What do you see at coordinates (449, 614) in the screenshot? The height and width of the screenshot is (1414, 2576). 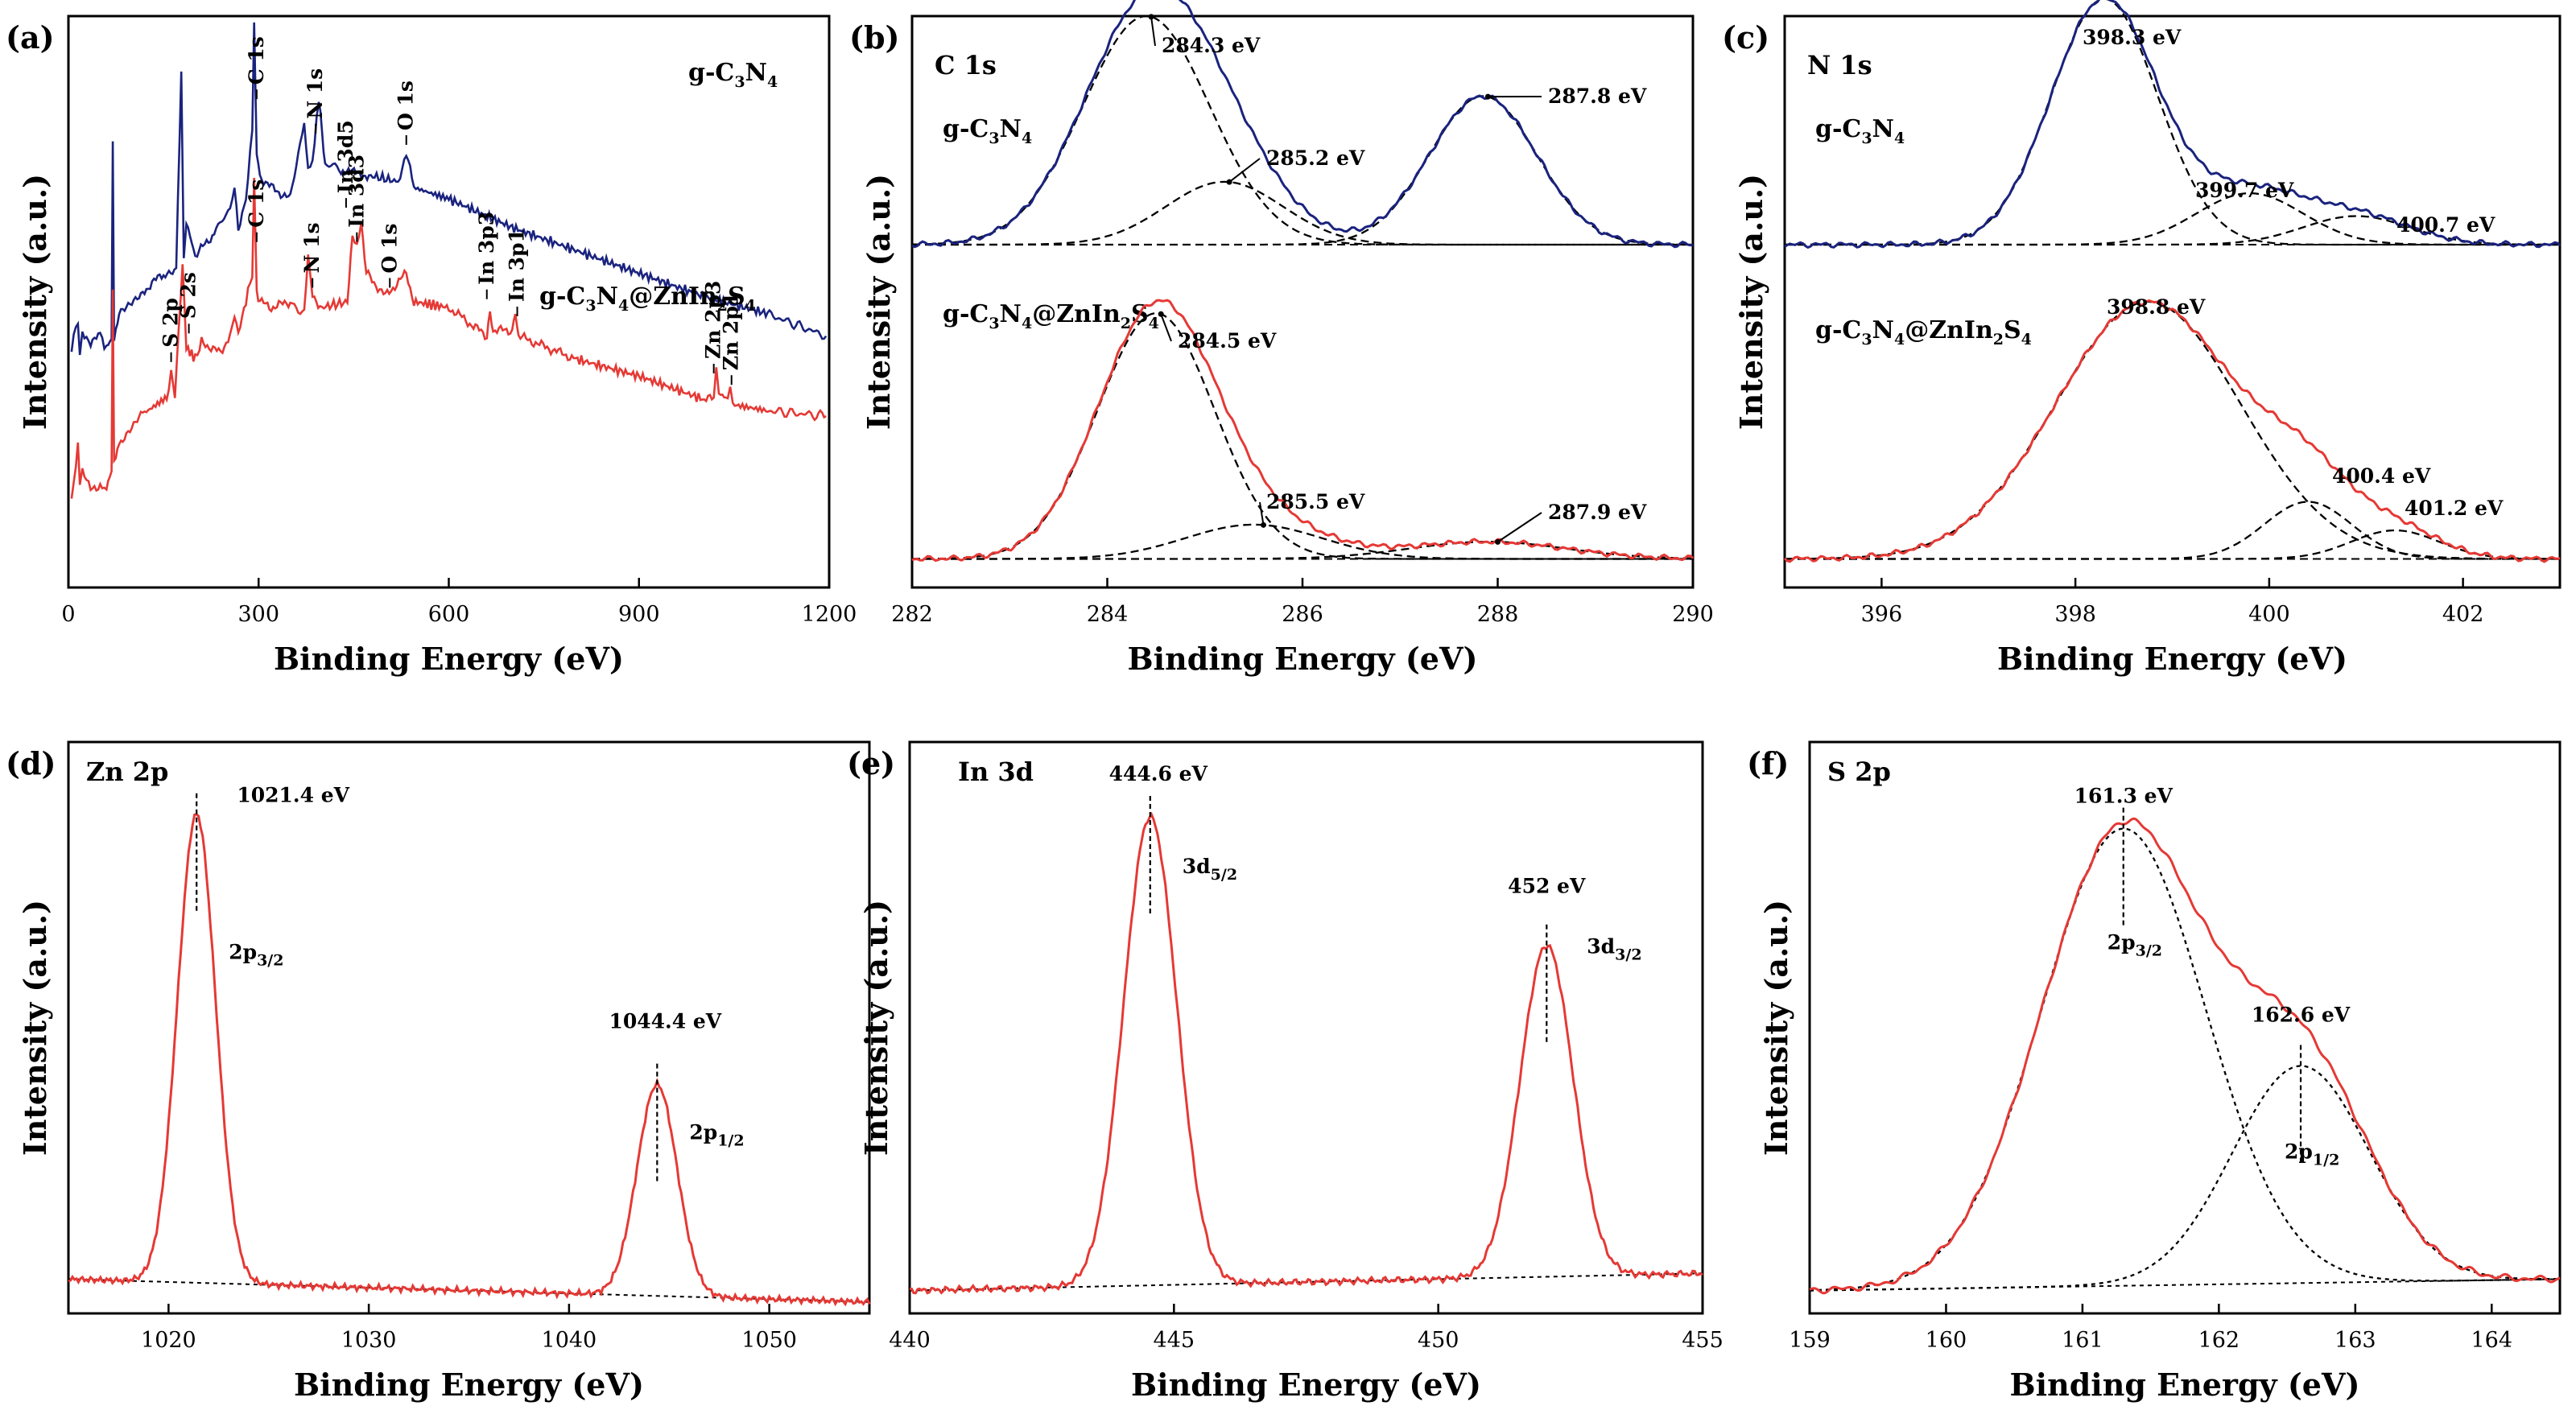 I see `x-tick-label: 600` at bounding box center [449, 614].